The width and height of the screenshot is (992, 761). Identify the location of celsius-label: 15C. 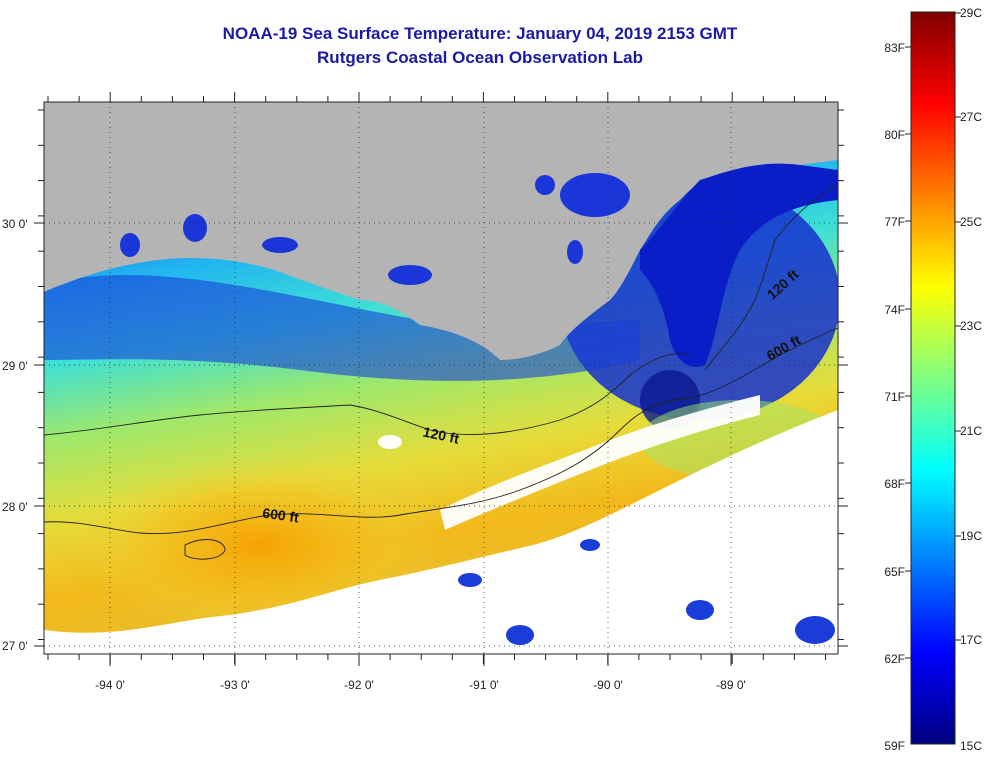
(971, 746).